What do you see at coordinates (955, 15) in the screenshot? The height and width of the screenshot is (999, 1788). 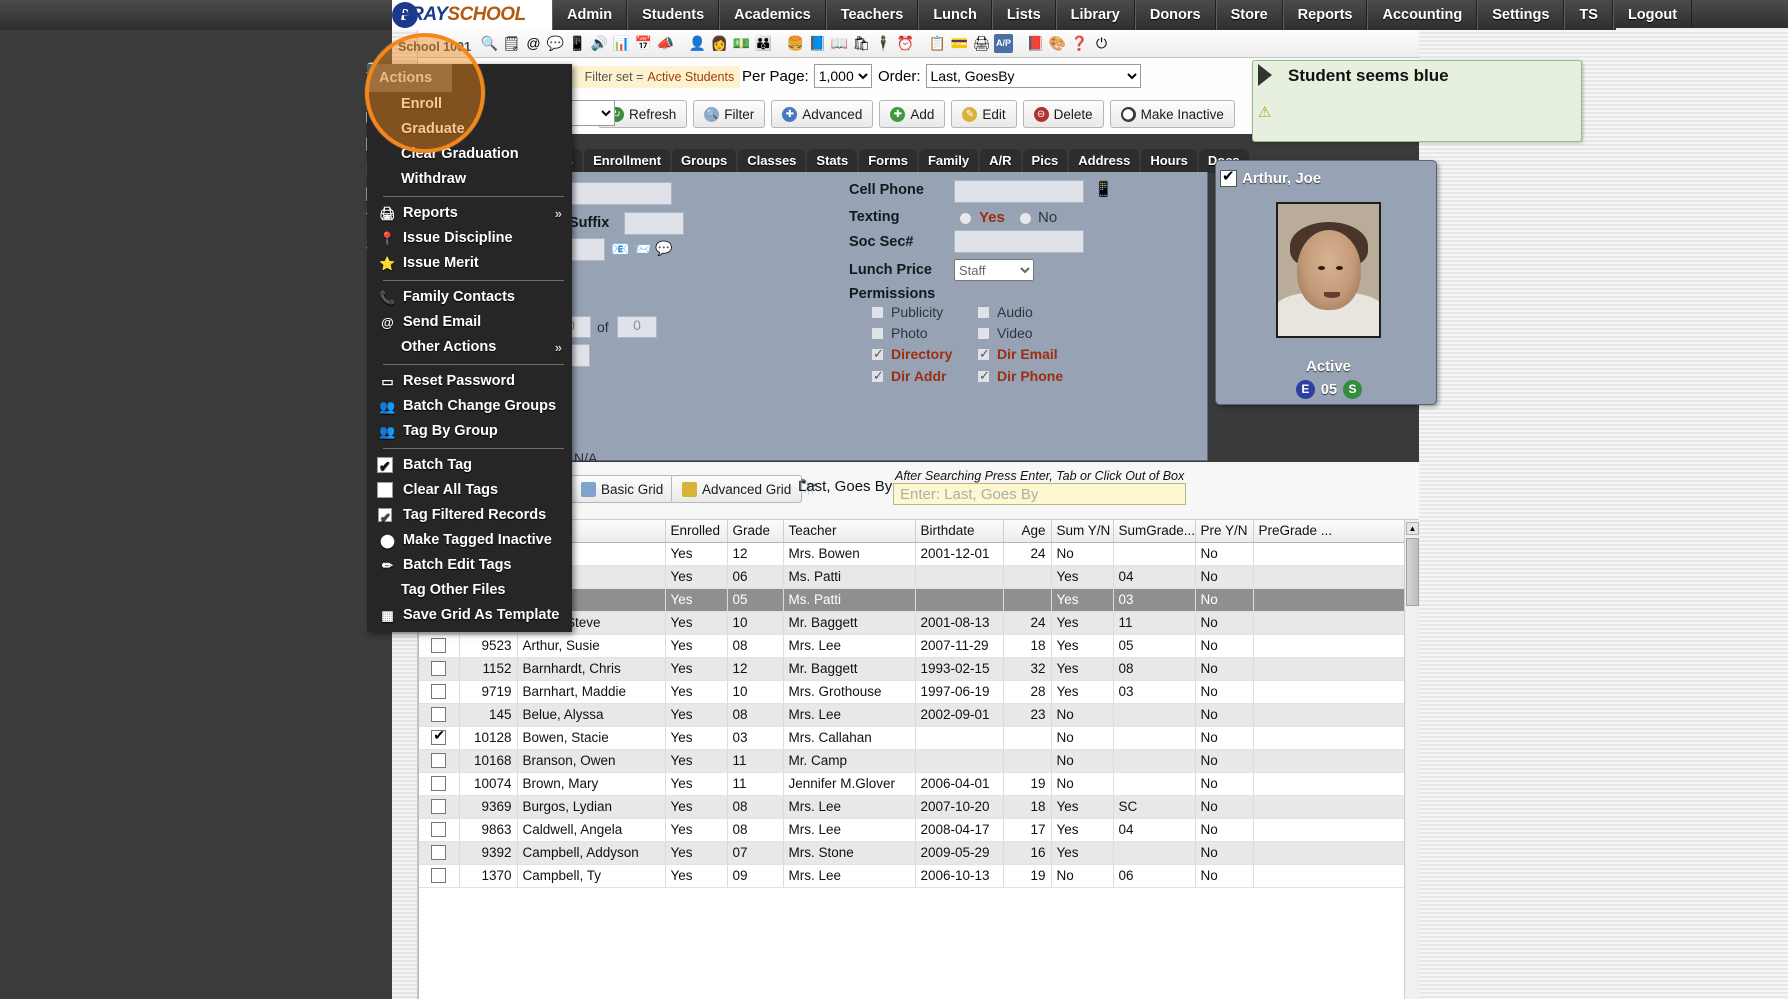 I see `nav-item-lunch: Lunch` at bounding box center [955, 15].